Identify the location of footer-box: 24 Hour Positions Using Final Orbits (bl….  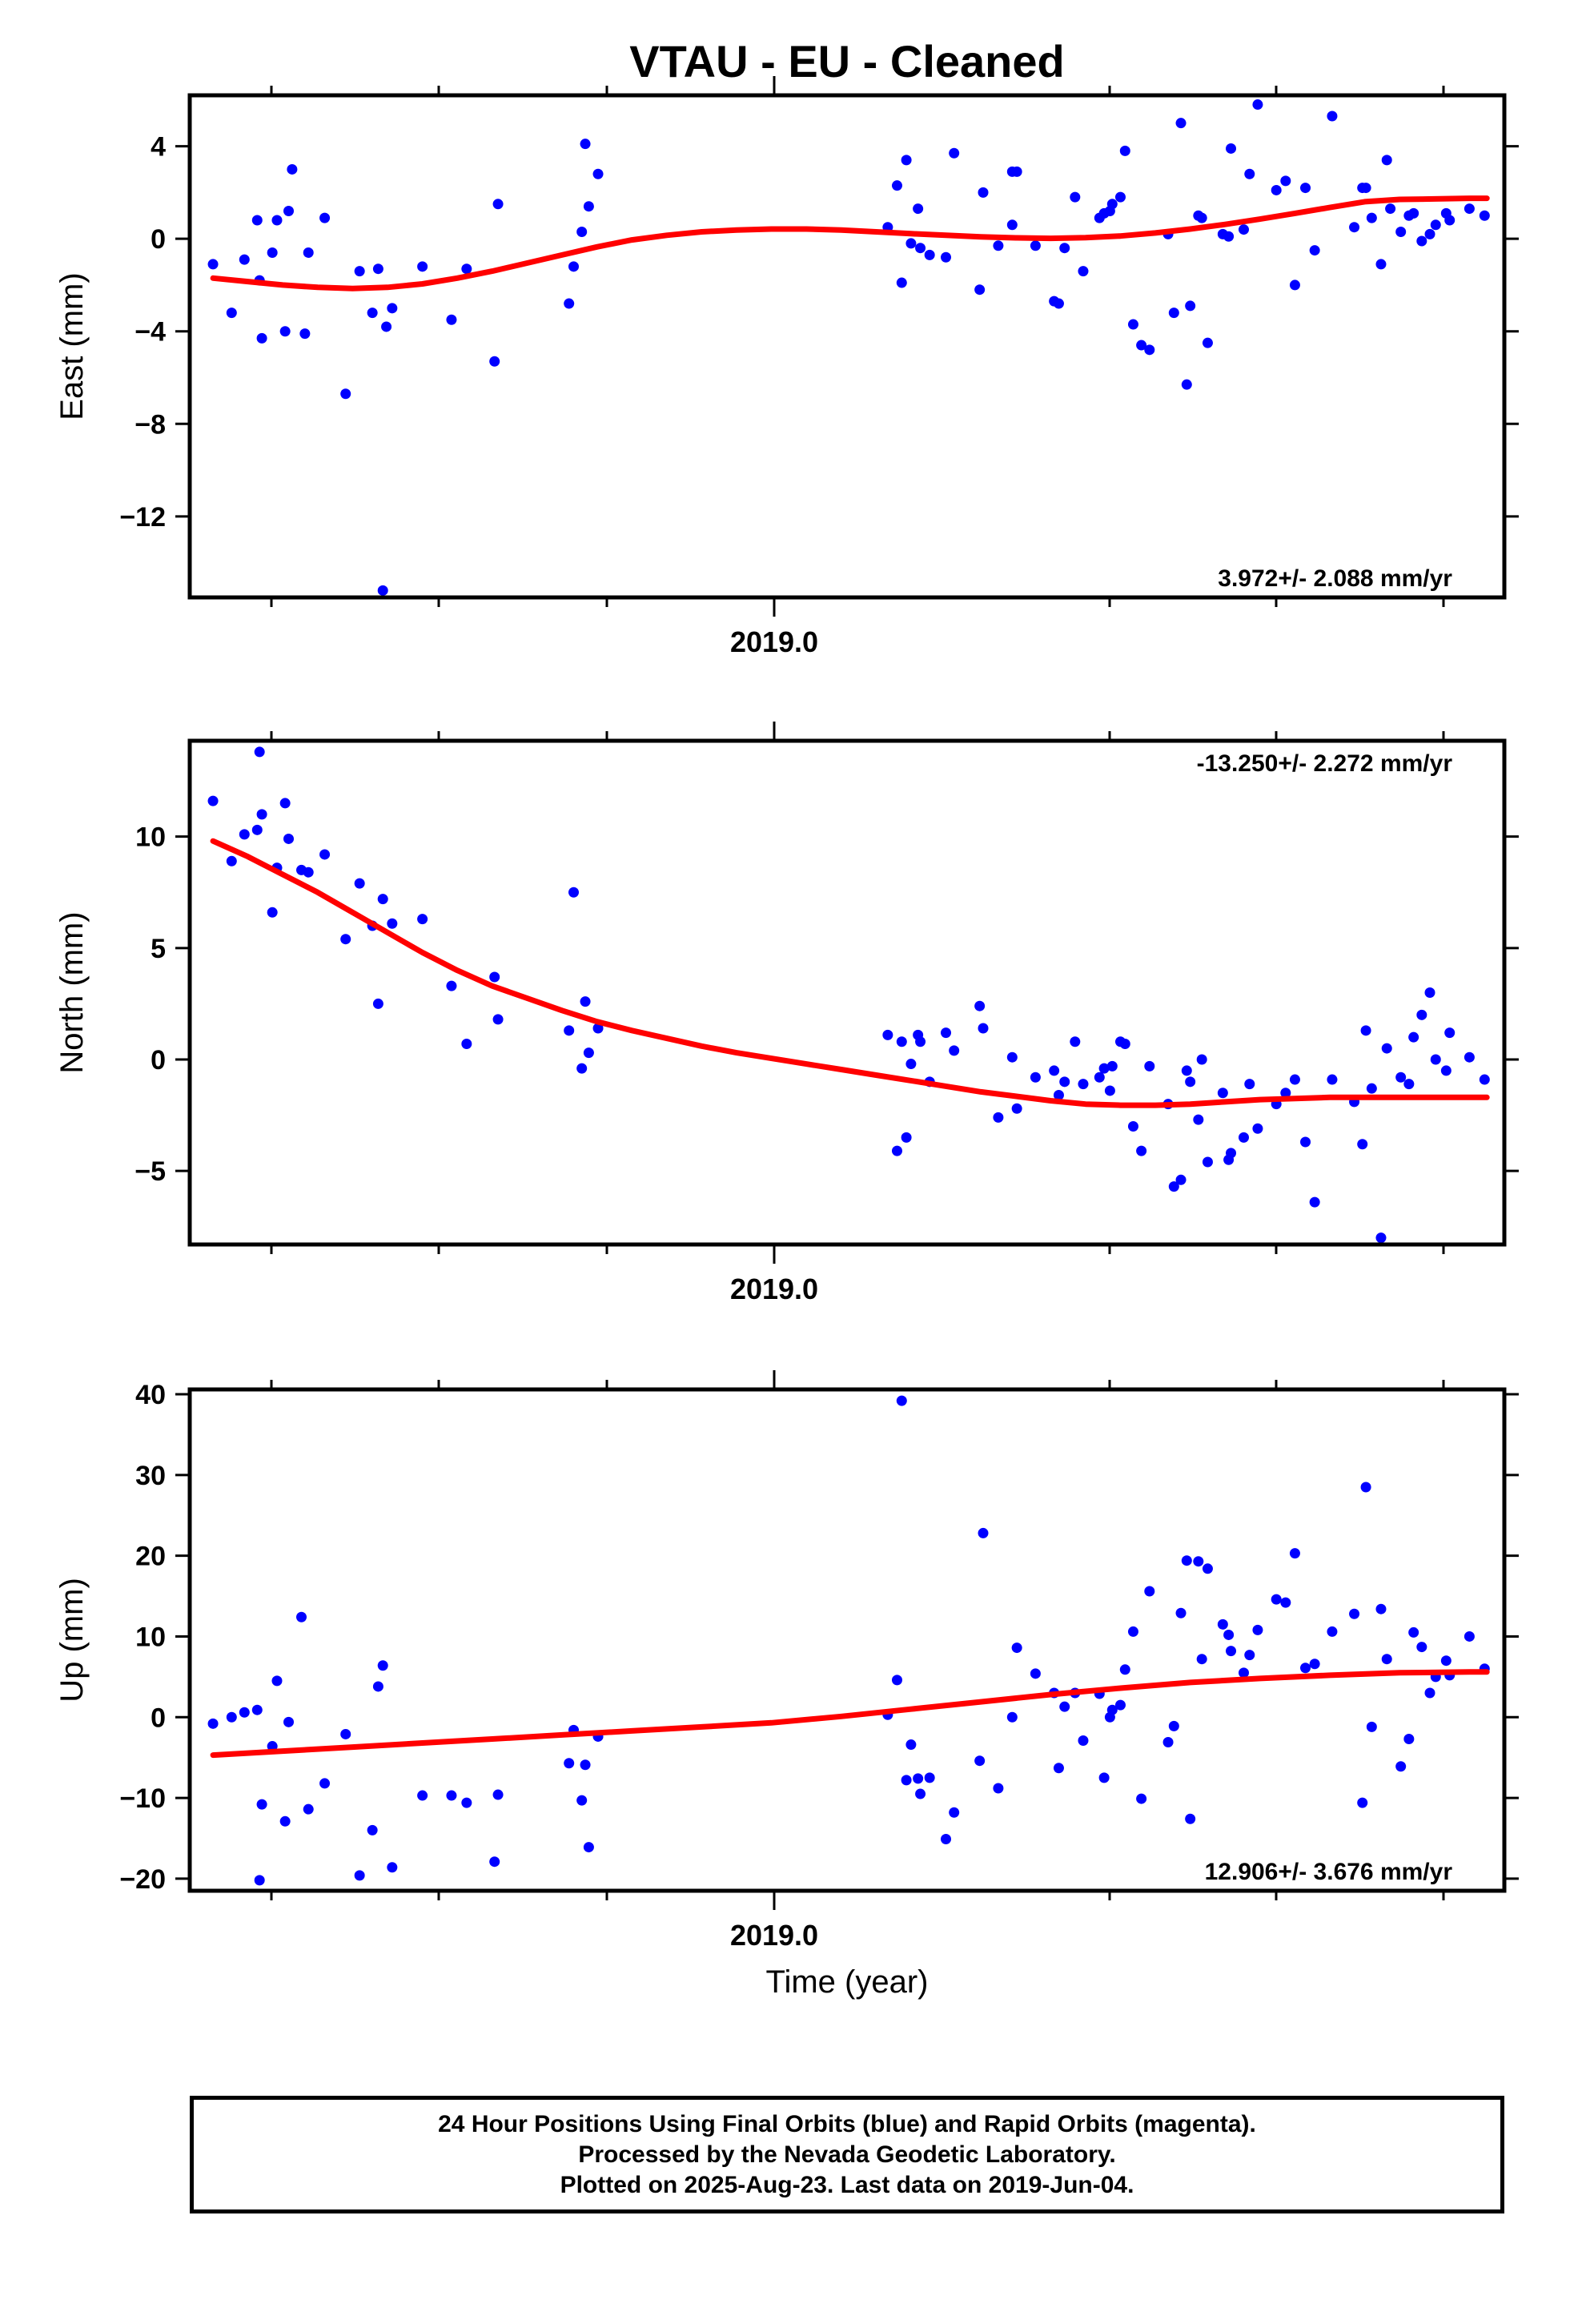
(847, 2154).